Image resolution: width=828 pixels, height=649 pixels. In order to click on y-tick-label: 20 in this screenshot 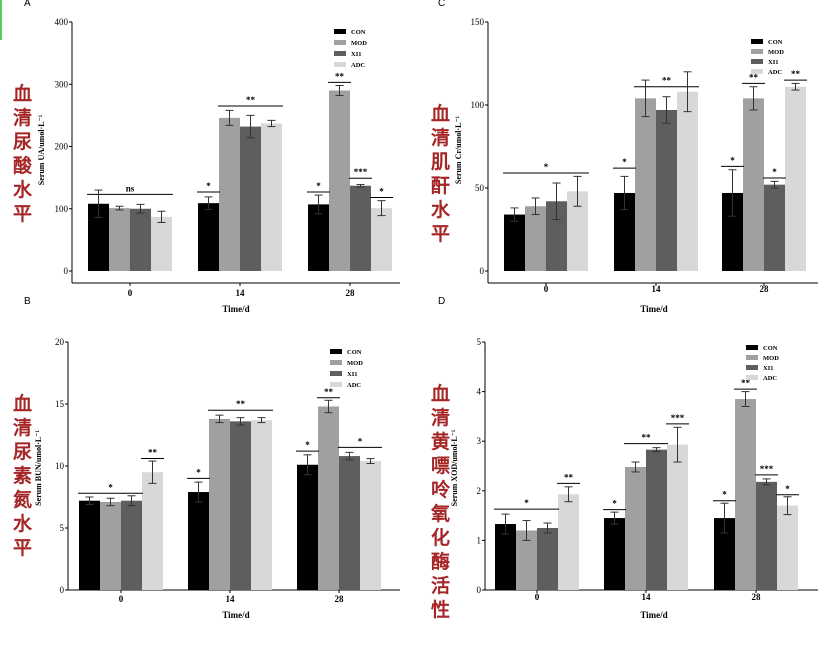, I will do `click(60, 342)`.